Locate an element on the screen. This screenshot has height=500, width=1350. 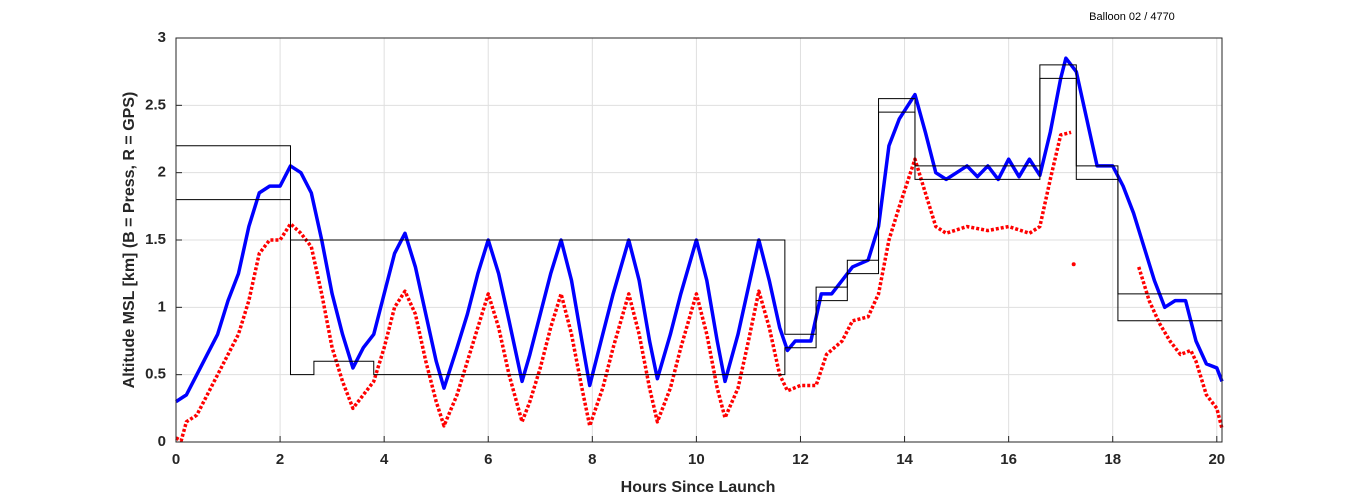
y-tick-label: 1 is located at coordinates (162, 306).